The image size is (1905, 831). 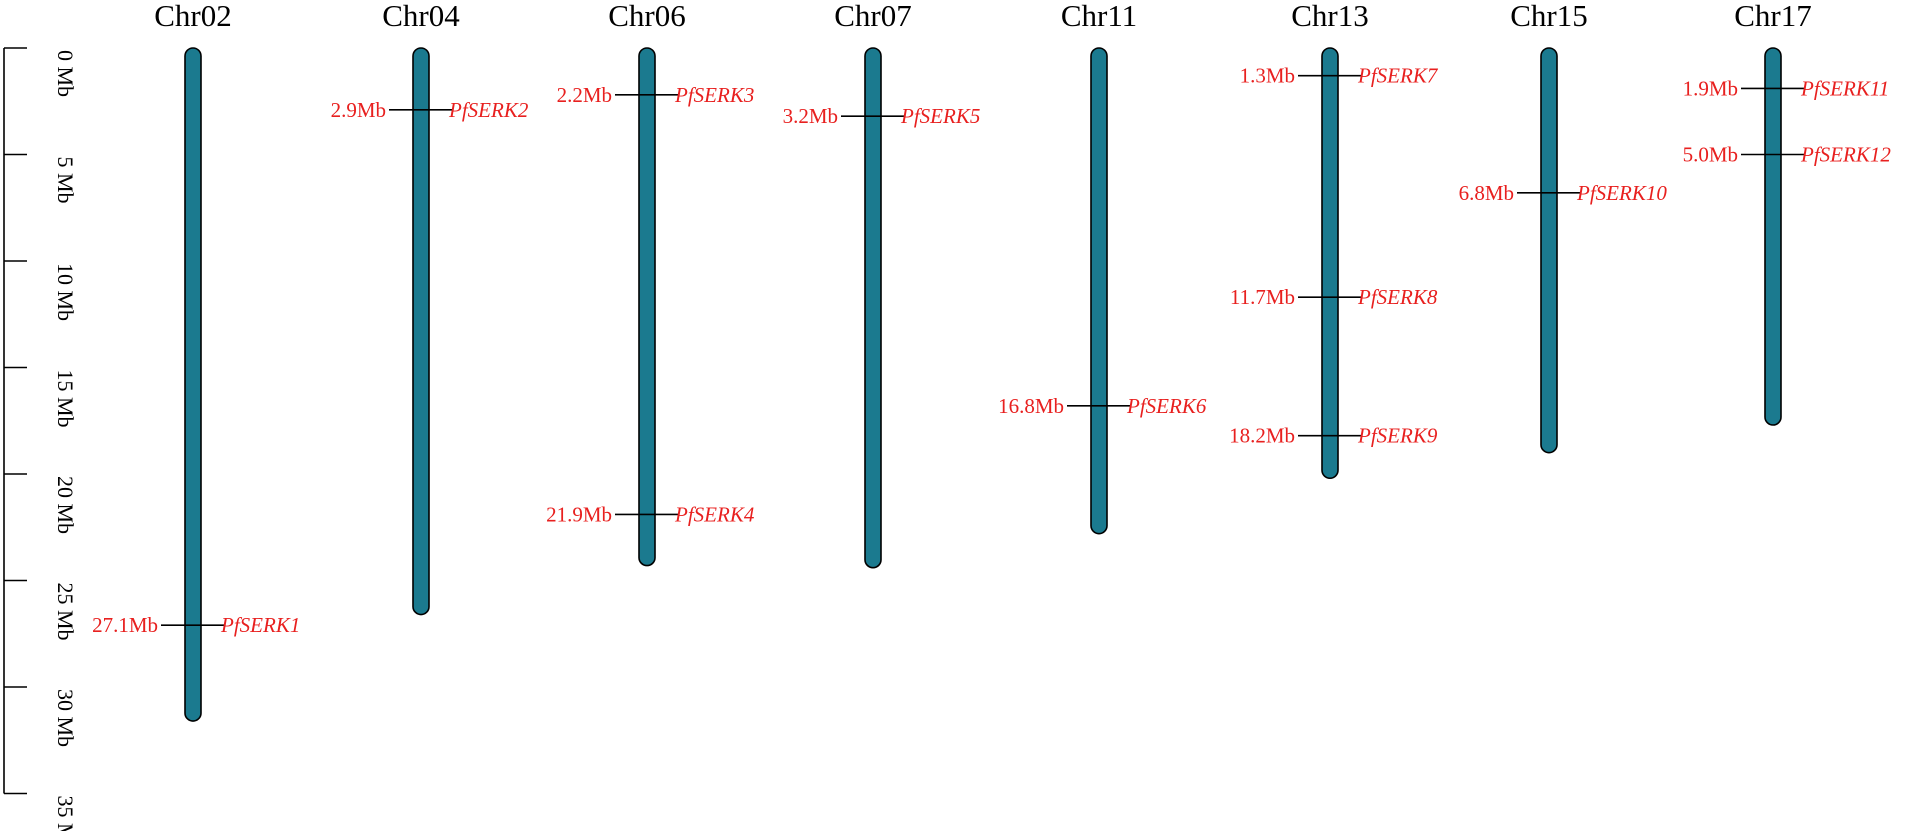 What do you see at coordinates (1486, 193) in the screenshot?
I see `gene-position-label: 6.8Mb` at bounding box center [1486, 193].